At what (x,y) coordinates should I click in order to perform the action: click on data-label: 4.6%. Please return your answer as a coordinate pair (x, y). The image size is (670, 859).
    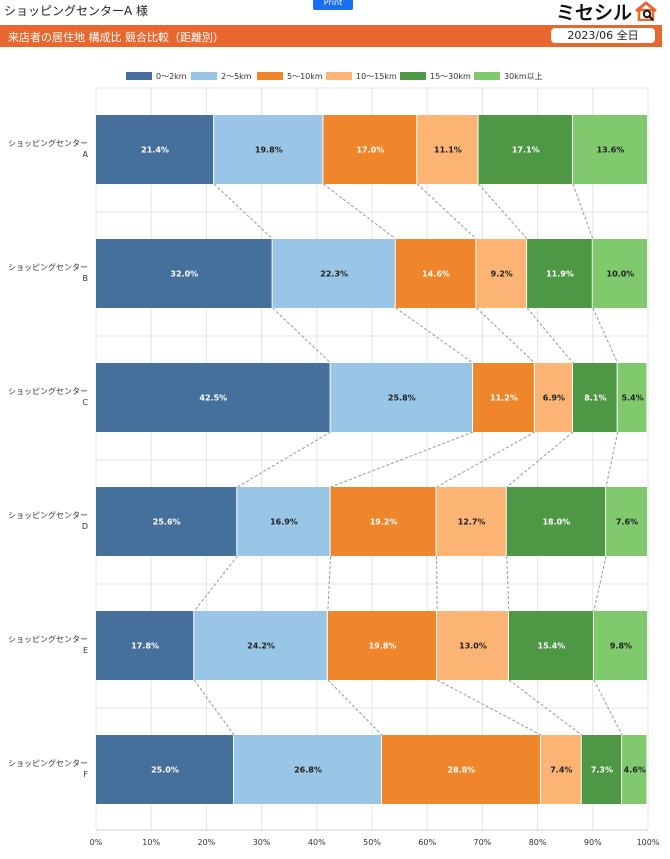
    Looking at the image, I should click on (635, 770).